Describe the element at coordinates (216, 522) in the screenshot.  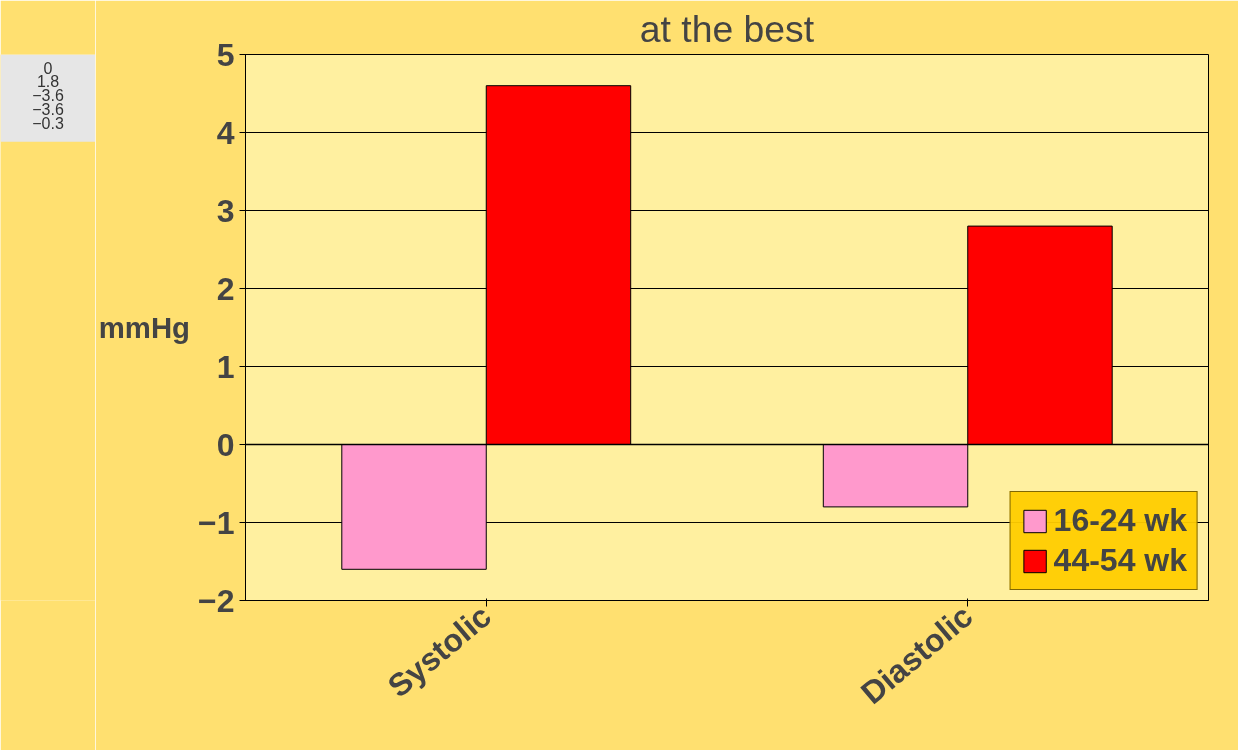
I see `y-tick-label: −1` at that location.